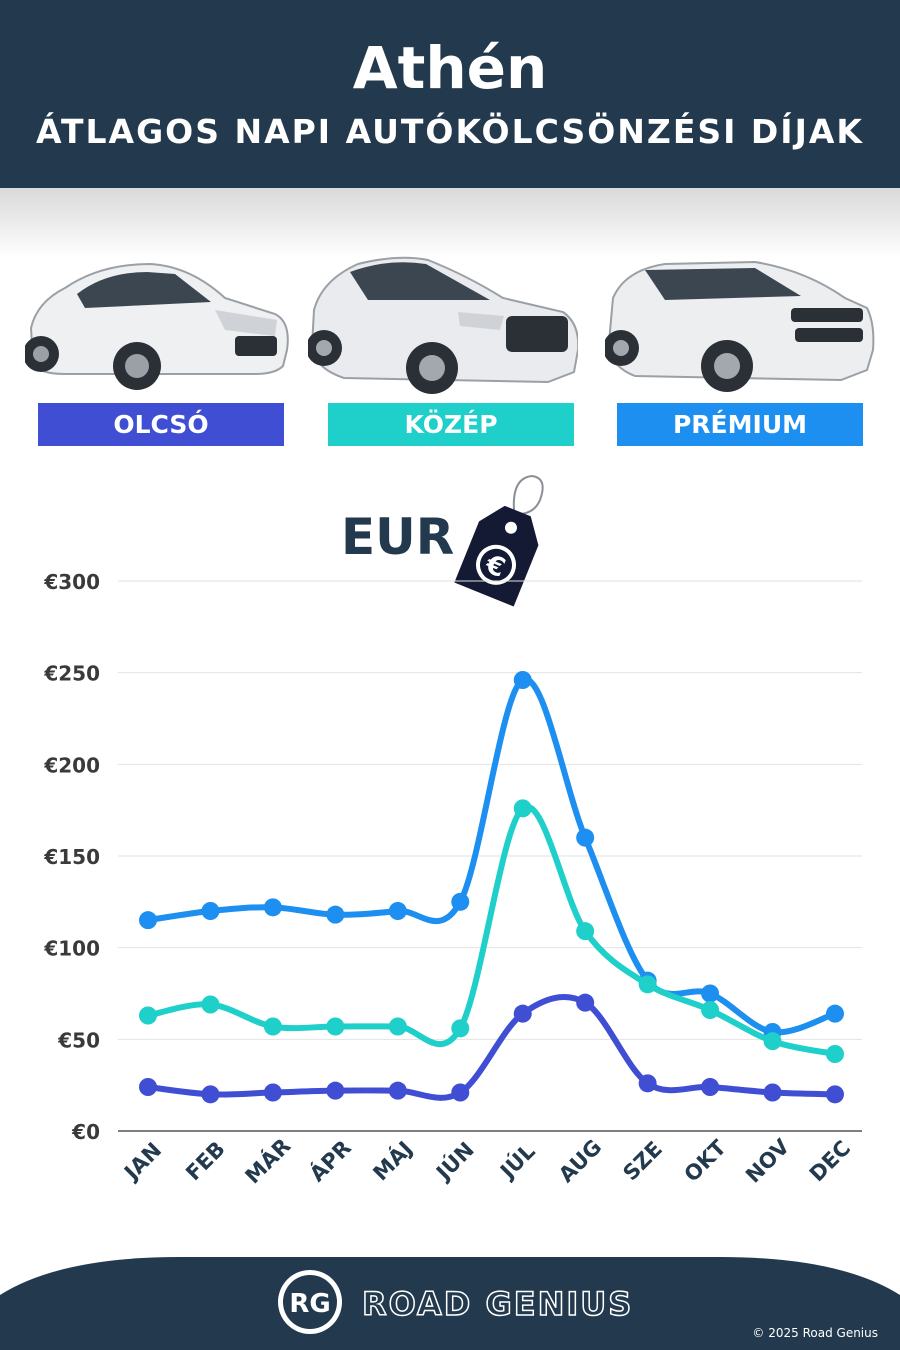 The height and width of the screenshot is (1350, 900). Describe the element at coordinates (768, 1161) in the screenshot. I see `x-tick-label: NOV` at that location.